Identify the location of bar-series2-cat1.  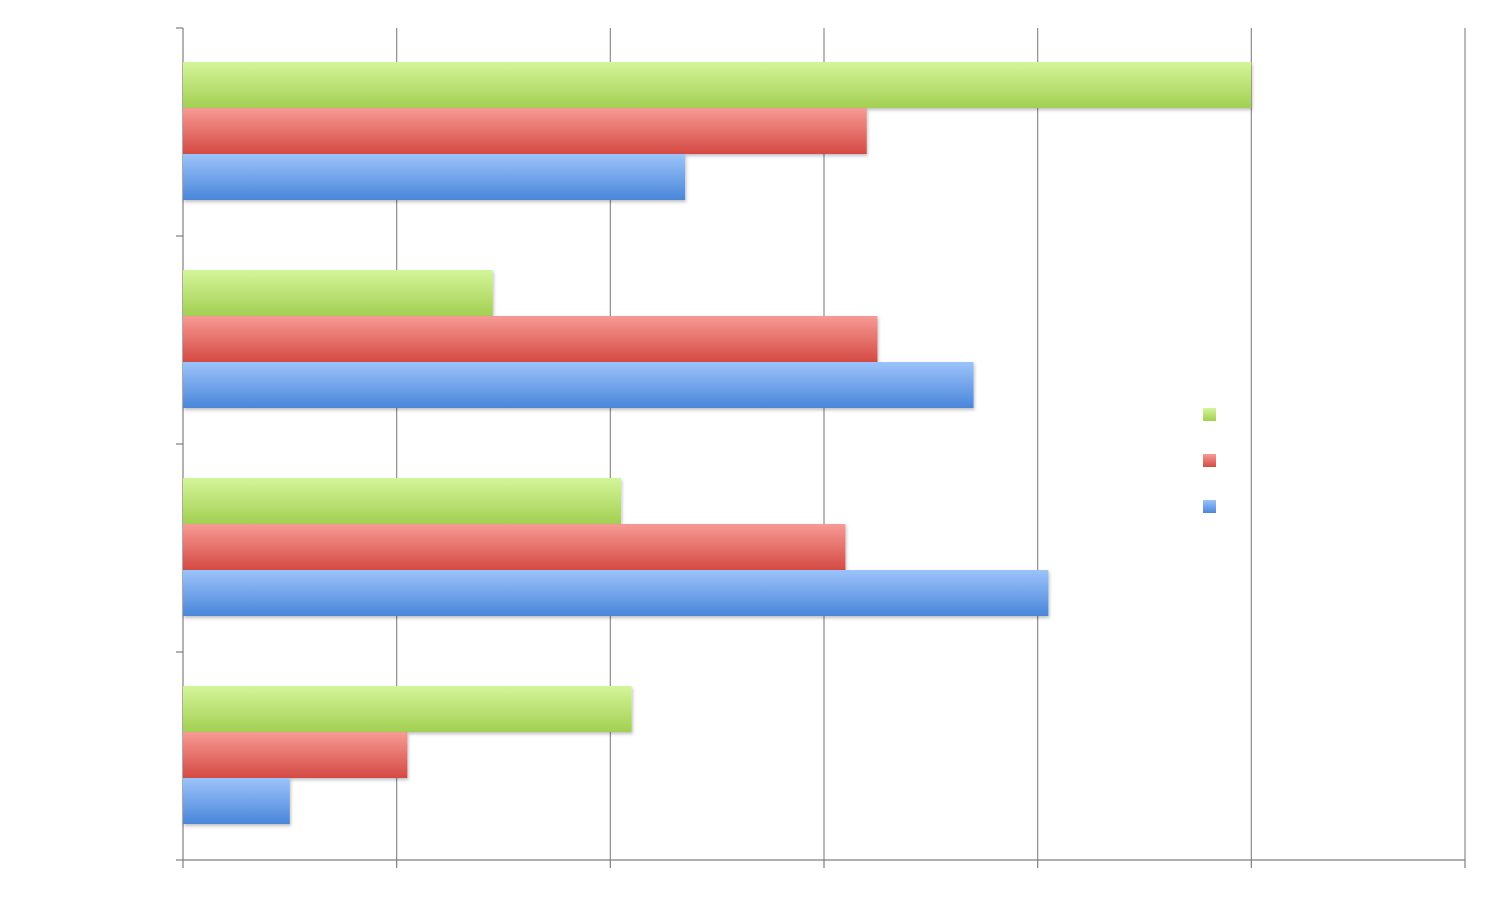
(525, 131).